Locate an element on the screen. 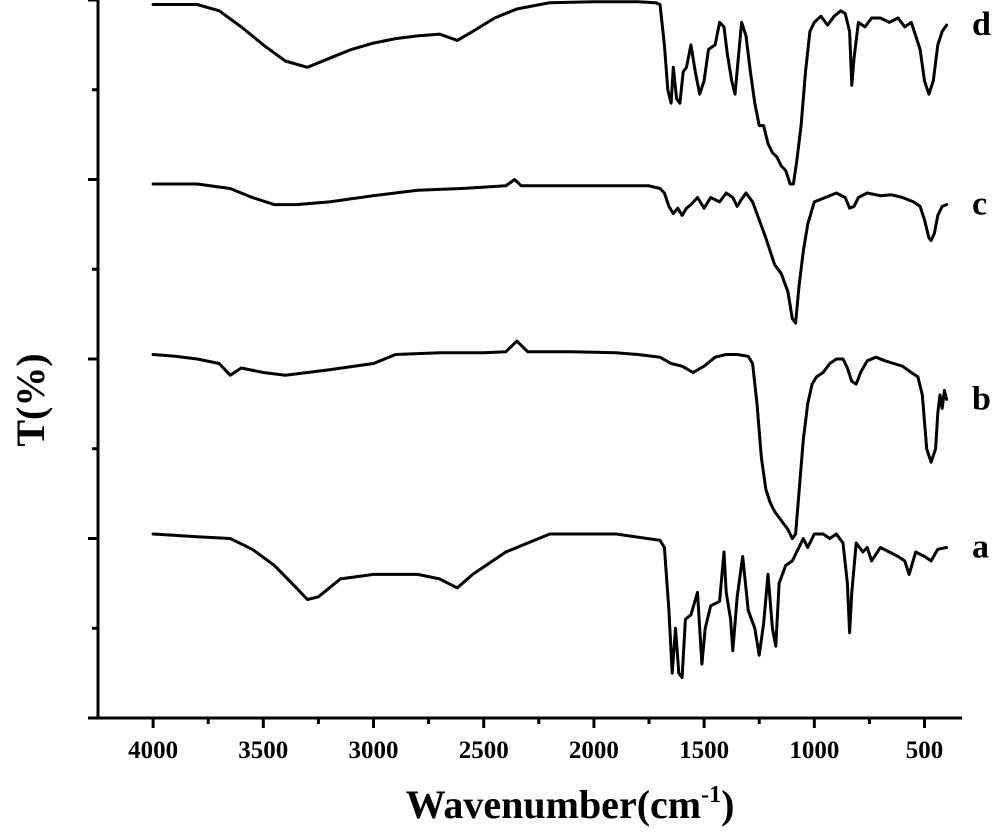  series-label-a: a is located at coordinates (980, 546).